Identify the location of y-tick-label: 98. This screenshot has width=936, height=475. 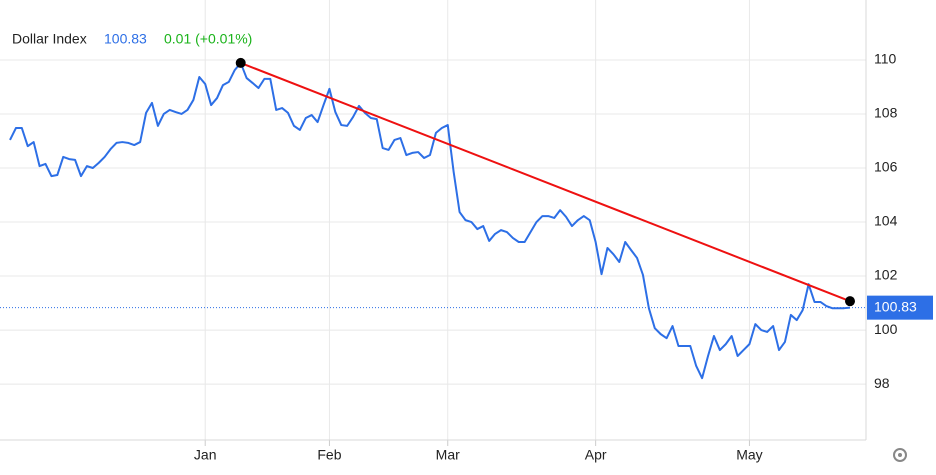
(882, 383).